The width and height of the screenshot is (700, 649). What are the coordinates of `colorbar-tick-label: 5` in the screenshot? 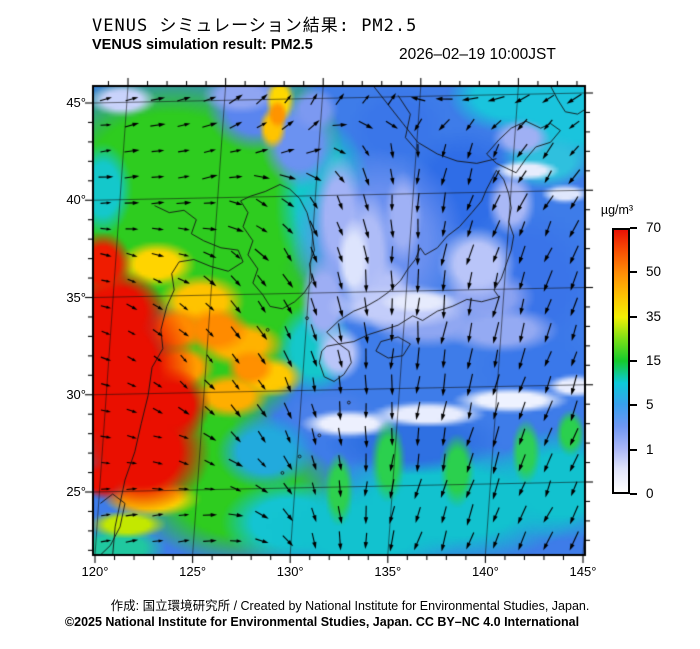 It's located at (650, 405).